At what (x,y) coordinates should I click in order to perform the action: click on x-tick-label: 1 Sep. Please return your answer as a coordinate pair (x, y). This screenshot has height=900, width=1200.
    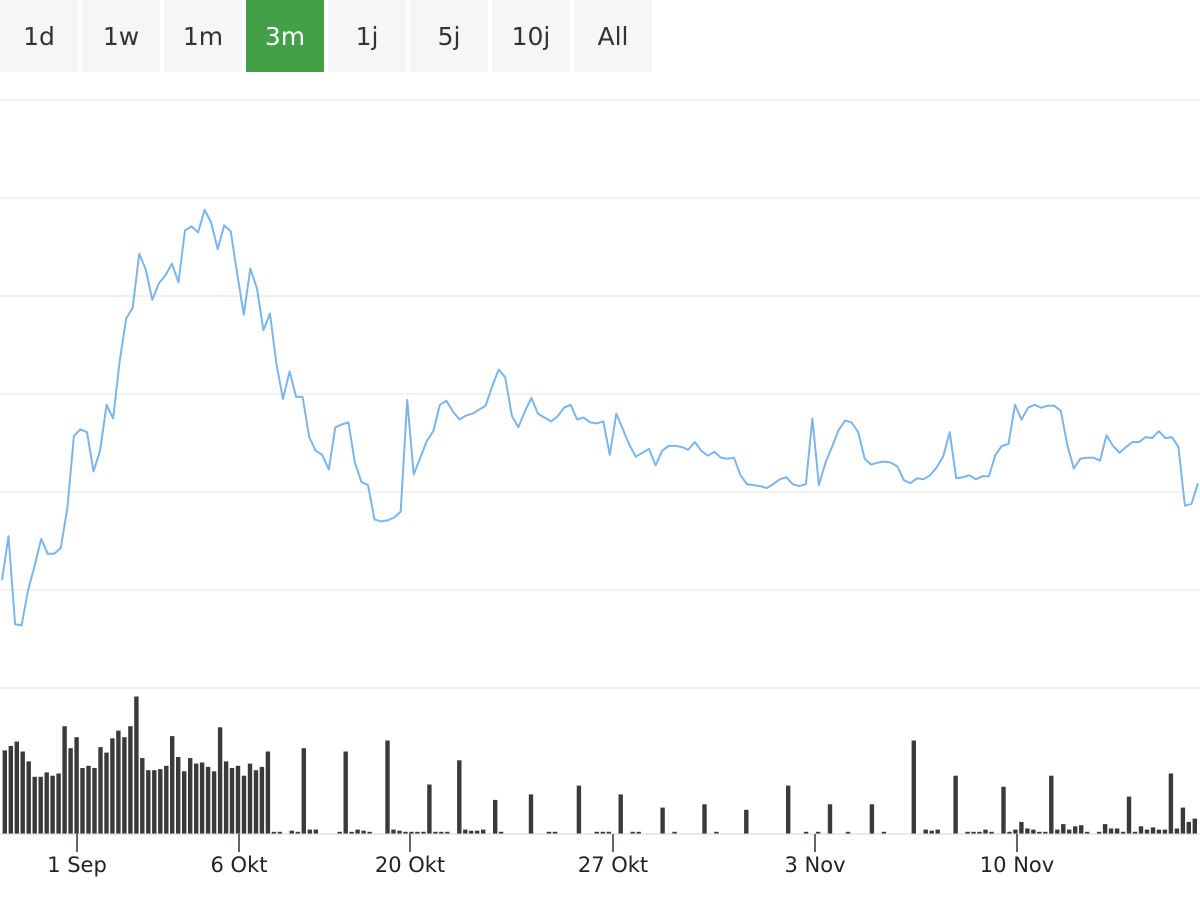
    Looking at the image, I should click on (77, 865).